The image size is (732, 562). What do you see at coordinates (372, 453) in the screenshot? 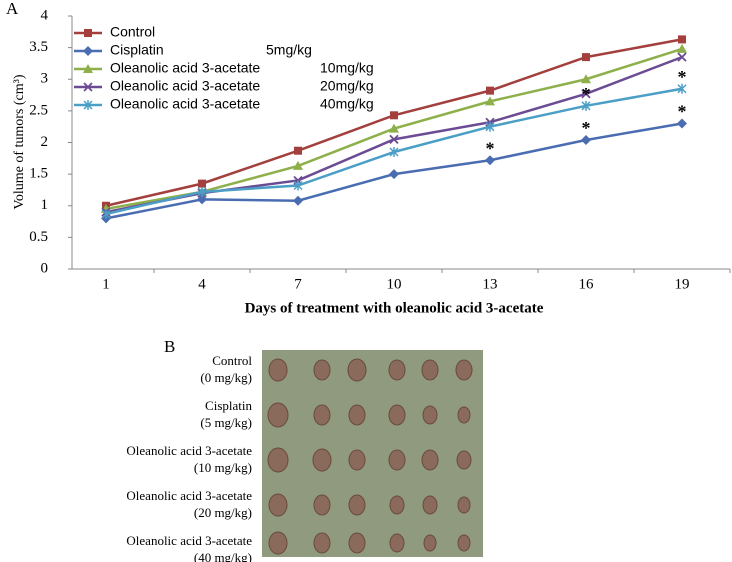
I see `tumor-photo` at bounding box center [372, 453].